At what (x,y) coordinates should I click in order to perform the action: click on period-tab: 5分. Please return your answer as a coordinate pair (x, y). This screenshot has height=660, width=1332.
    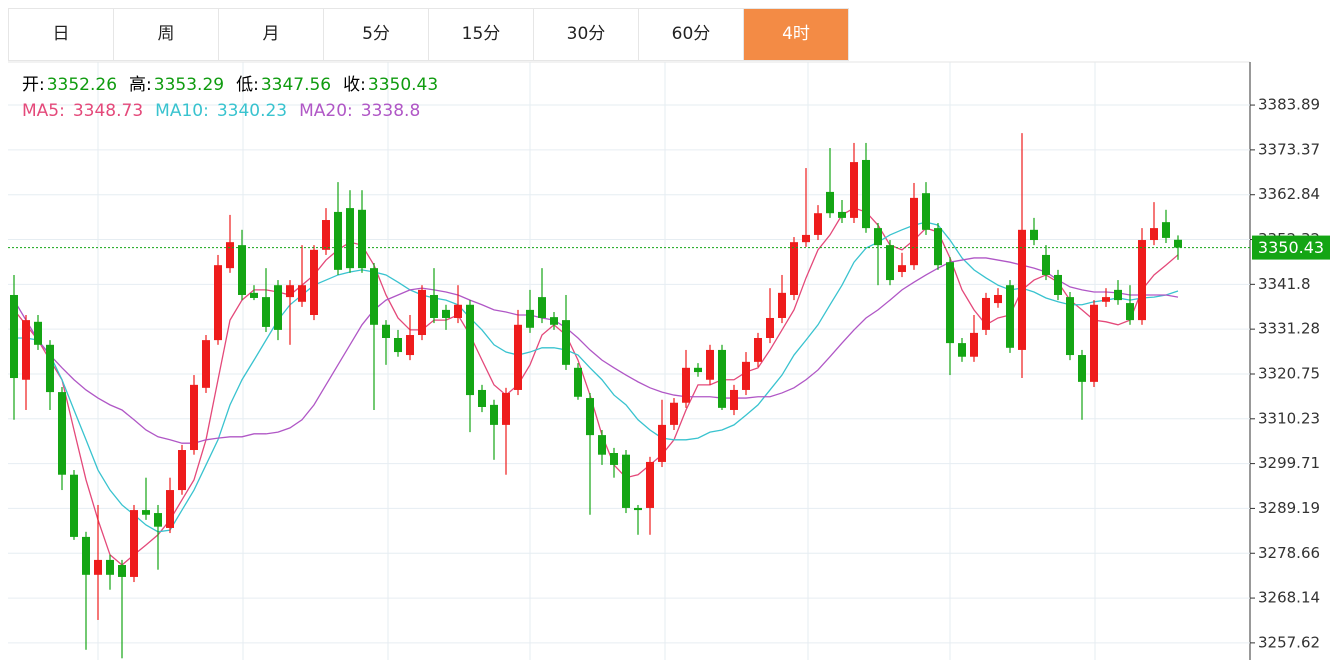
    Looking at the image, I should click on (376, 34).